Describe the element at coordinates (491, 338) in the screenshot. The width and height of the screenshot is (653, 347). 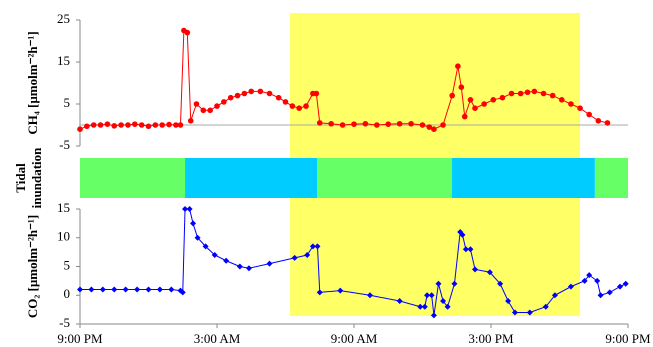
I see `x-tick-label: 3:00 PM` at that location.